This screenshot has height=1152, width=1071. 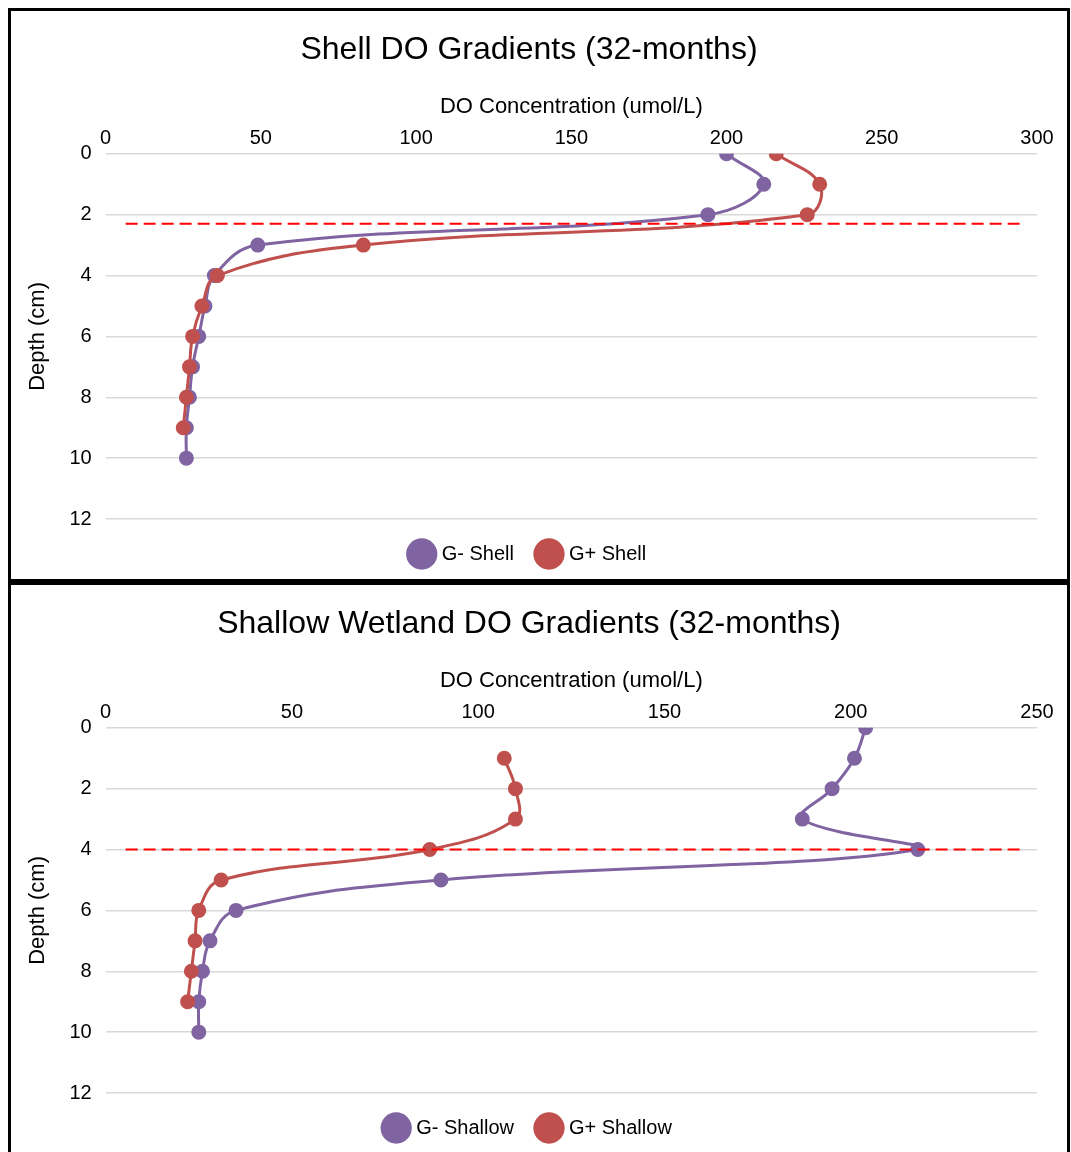 What do you see at coordinates (465, 1126) in the screenshot?
I see `legend-label: G- Shallow` at bounding box center [465, 1126].